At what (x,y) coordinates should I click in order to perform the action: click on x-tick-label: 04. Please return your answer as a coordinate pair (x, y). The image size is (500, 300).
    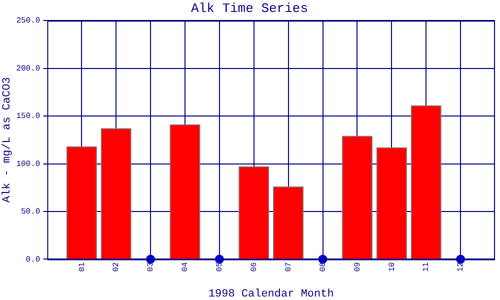
    Looking at the image, I should click on (185, 267).